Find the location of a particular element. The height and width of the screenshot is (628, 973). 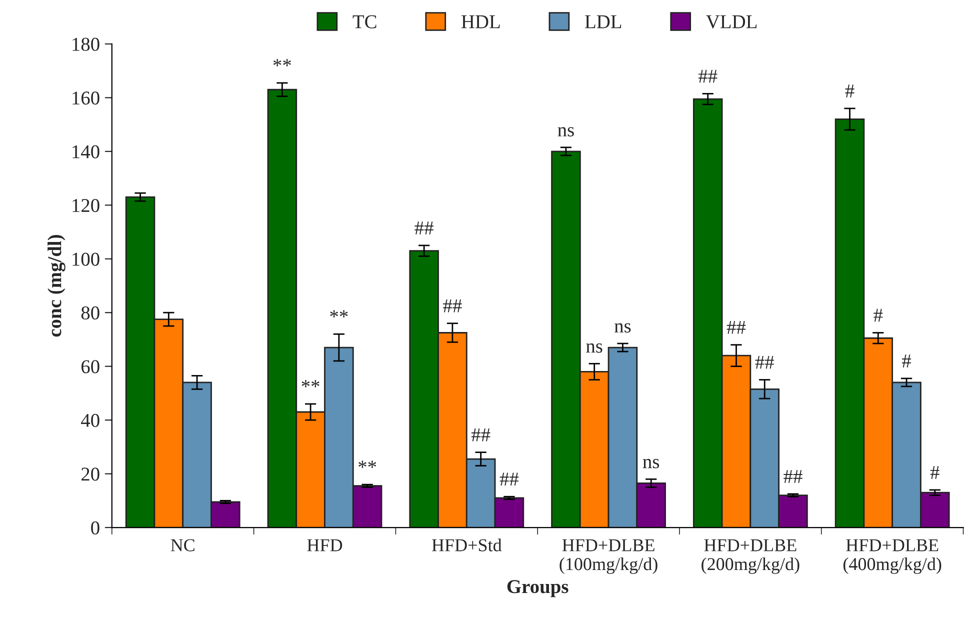

legend-label: HDL is located at coordinates (480, 21).